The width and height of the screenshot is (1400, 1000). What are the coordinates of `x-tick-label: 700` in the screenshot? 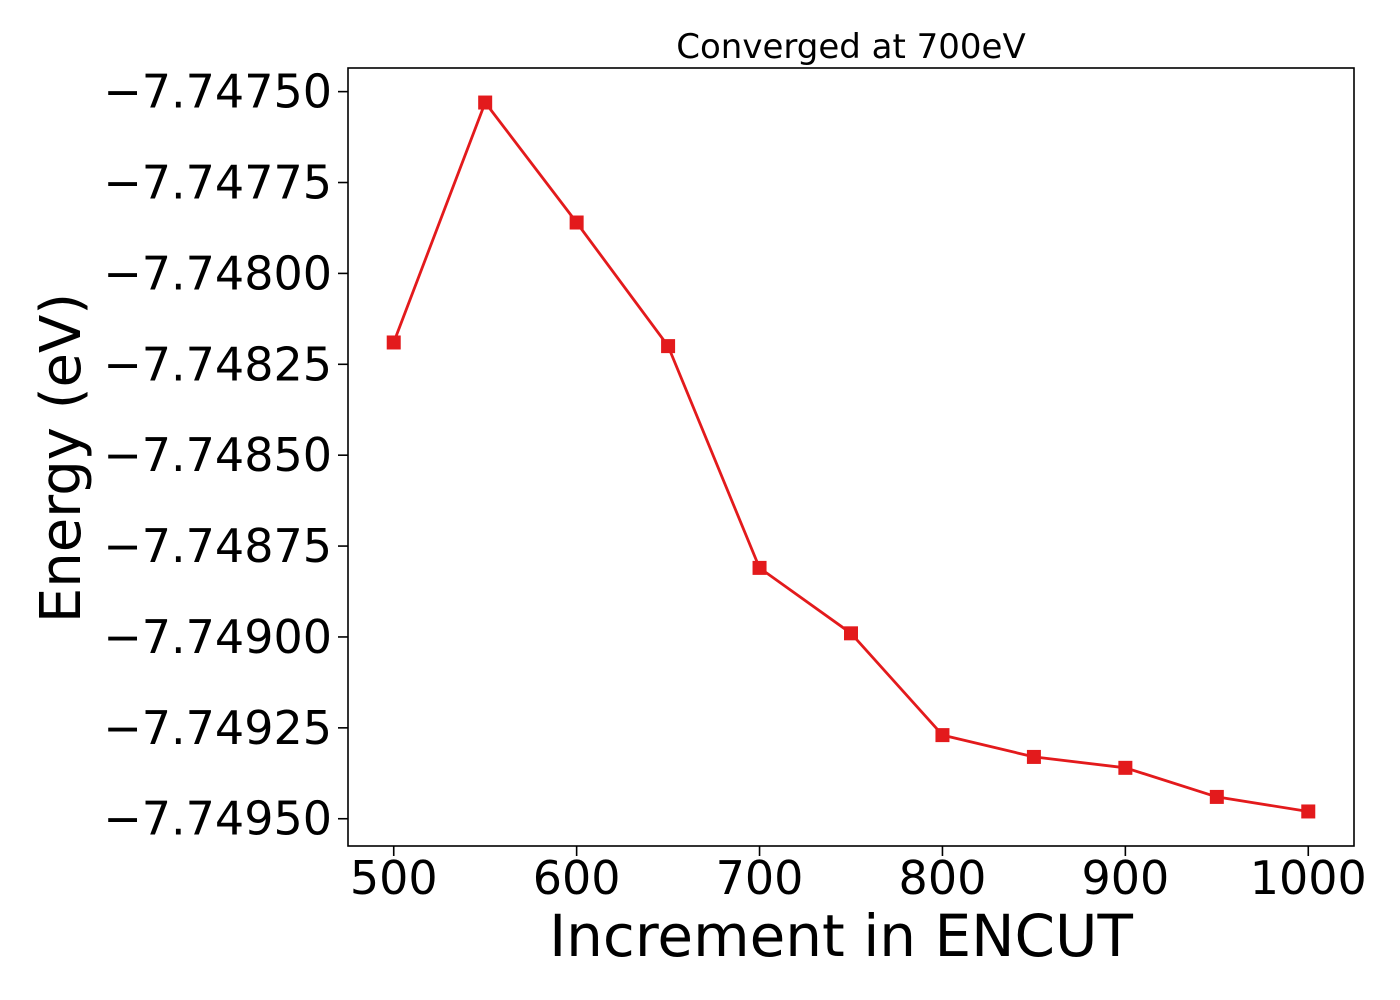 It's located at (760, 878).